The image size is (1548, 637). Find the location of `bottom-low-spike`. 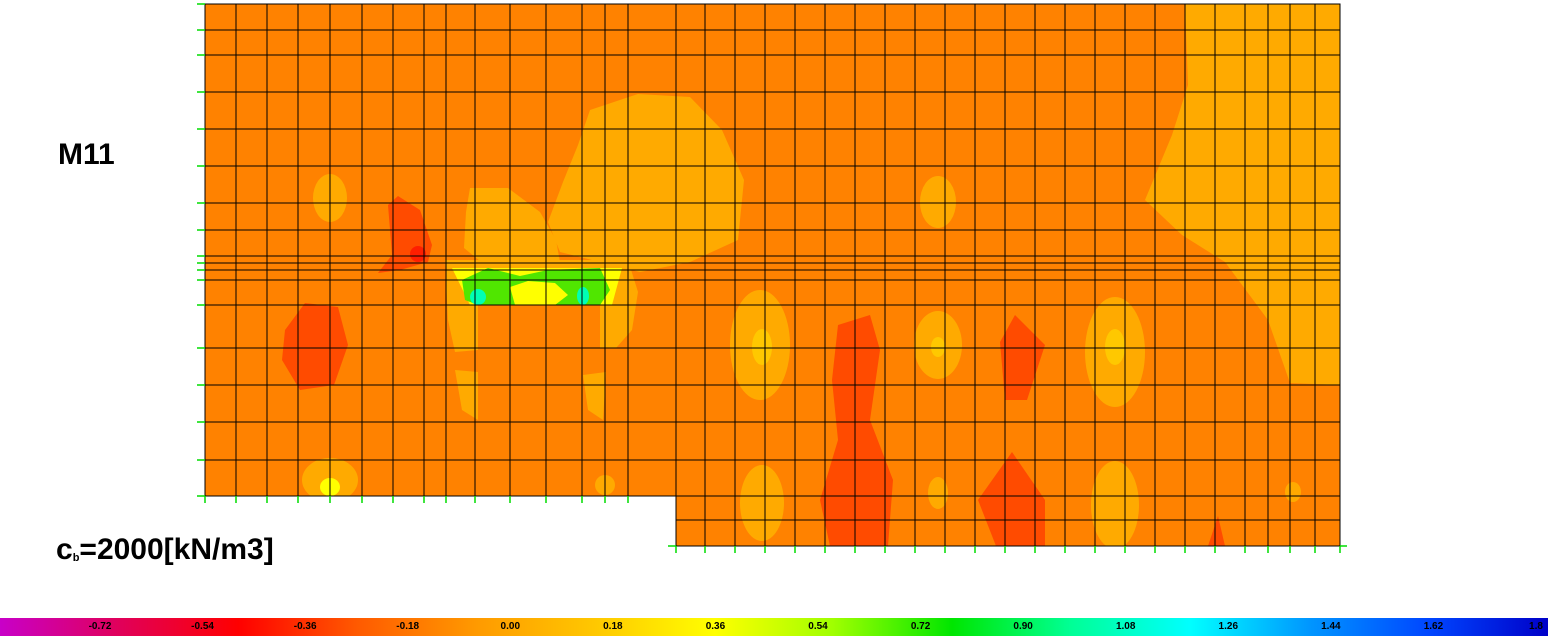

bottom-low-spike is located at coordinates (1216, 531).